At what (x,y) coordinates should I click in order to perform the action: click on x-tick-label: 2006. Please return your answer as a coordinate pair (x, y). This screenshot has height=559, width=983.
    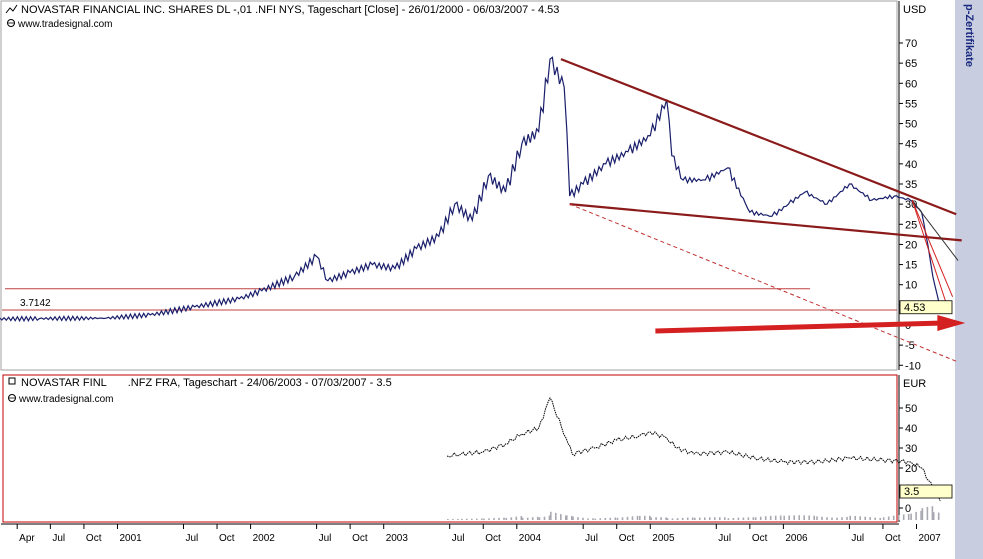
    Looking at the image, I should click on (796, 538).